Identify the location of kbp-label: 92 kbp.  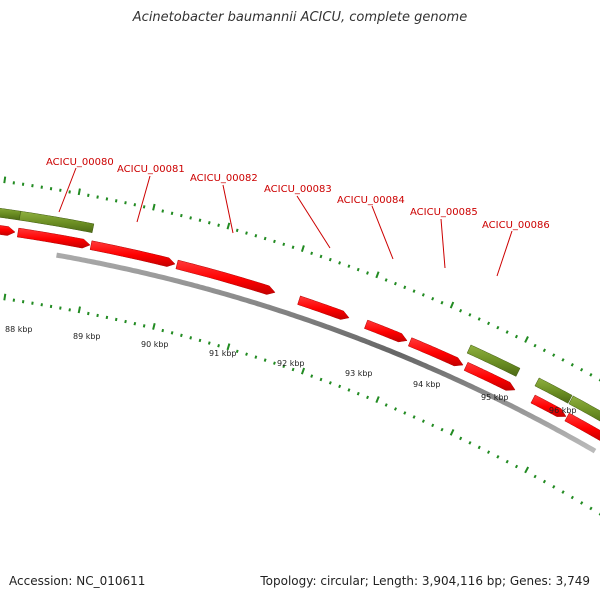
(291, 363).